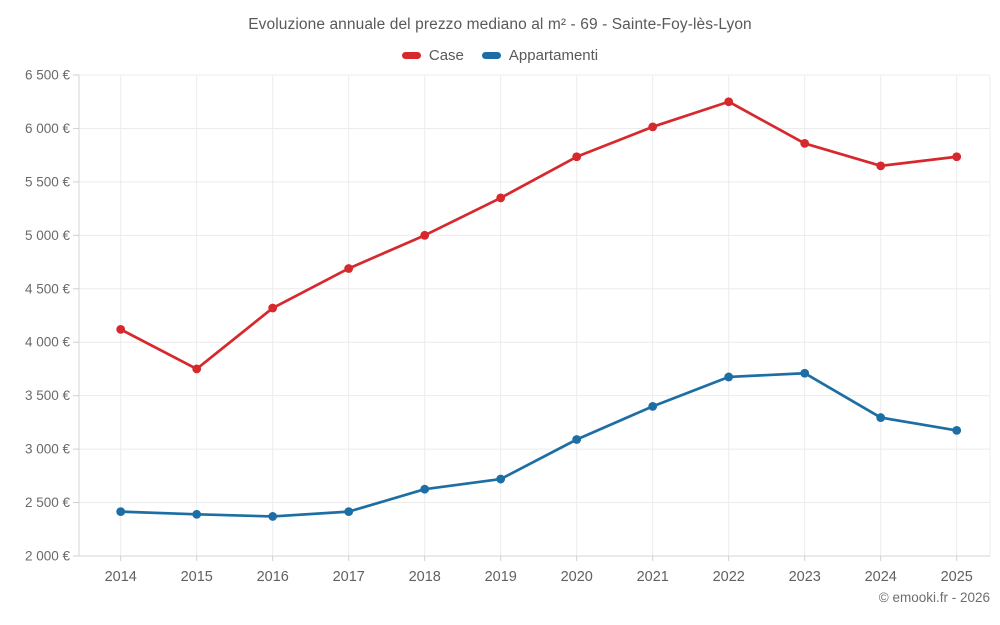  What do you see at coordinates (653, 127) in the screenshot?
I see `data-point-case-2021` at bounding box center [653, 127].